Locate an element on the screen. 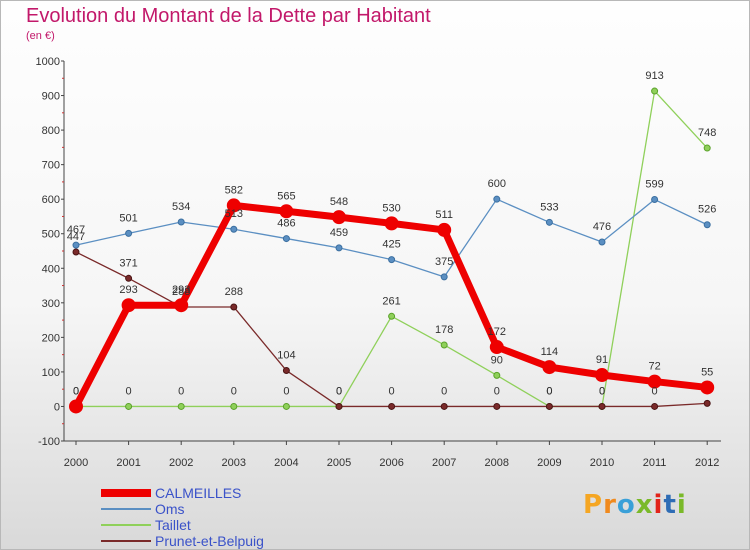 This screenshot has height=550, width=750. x-tick-label: 2012 is located at coordinates (707, 463).